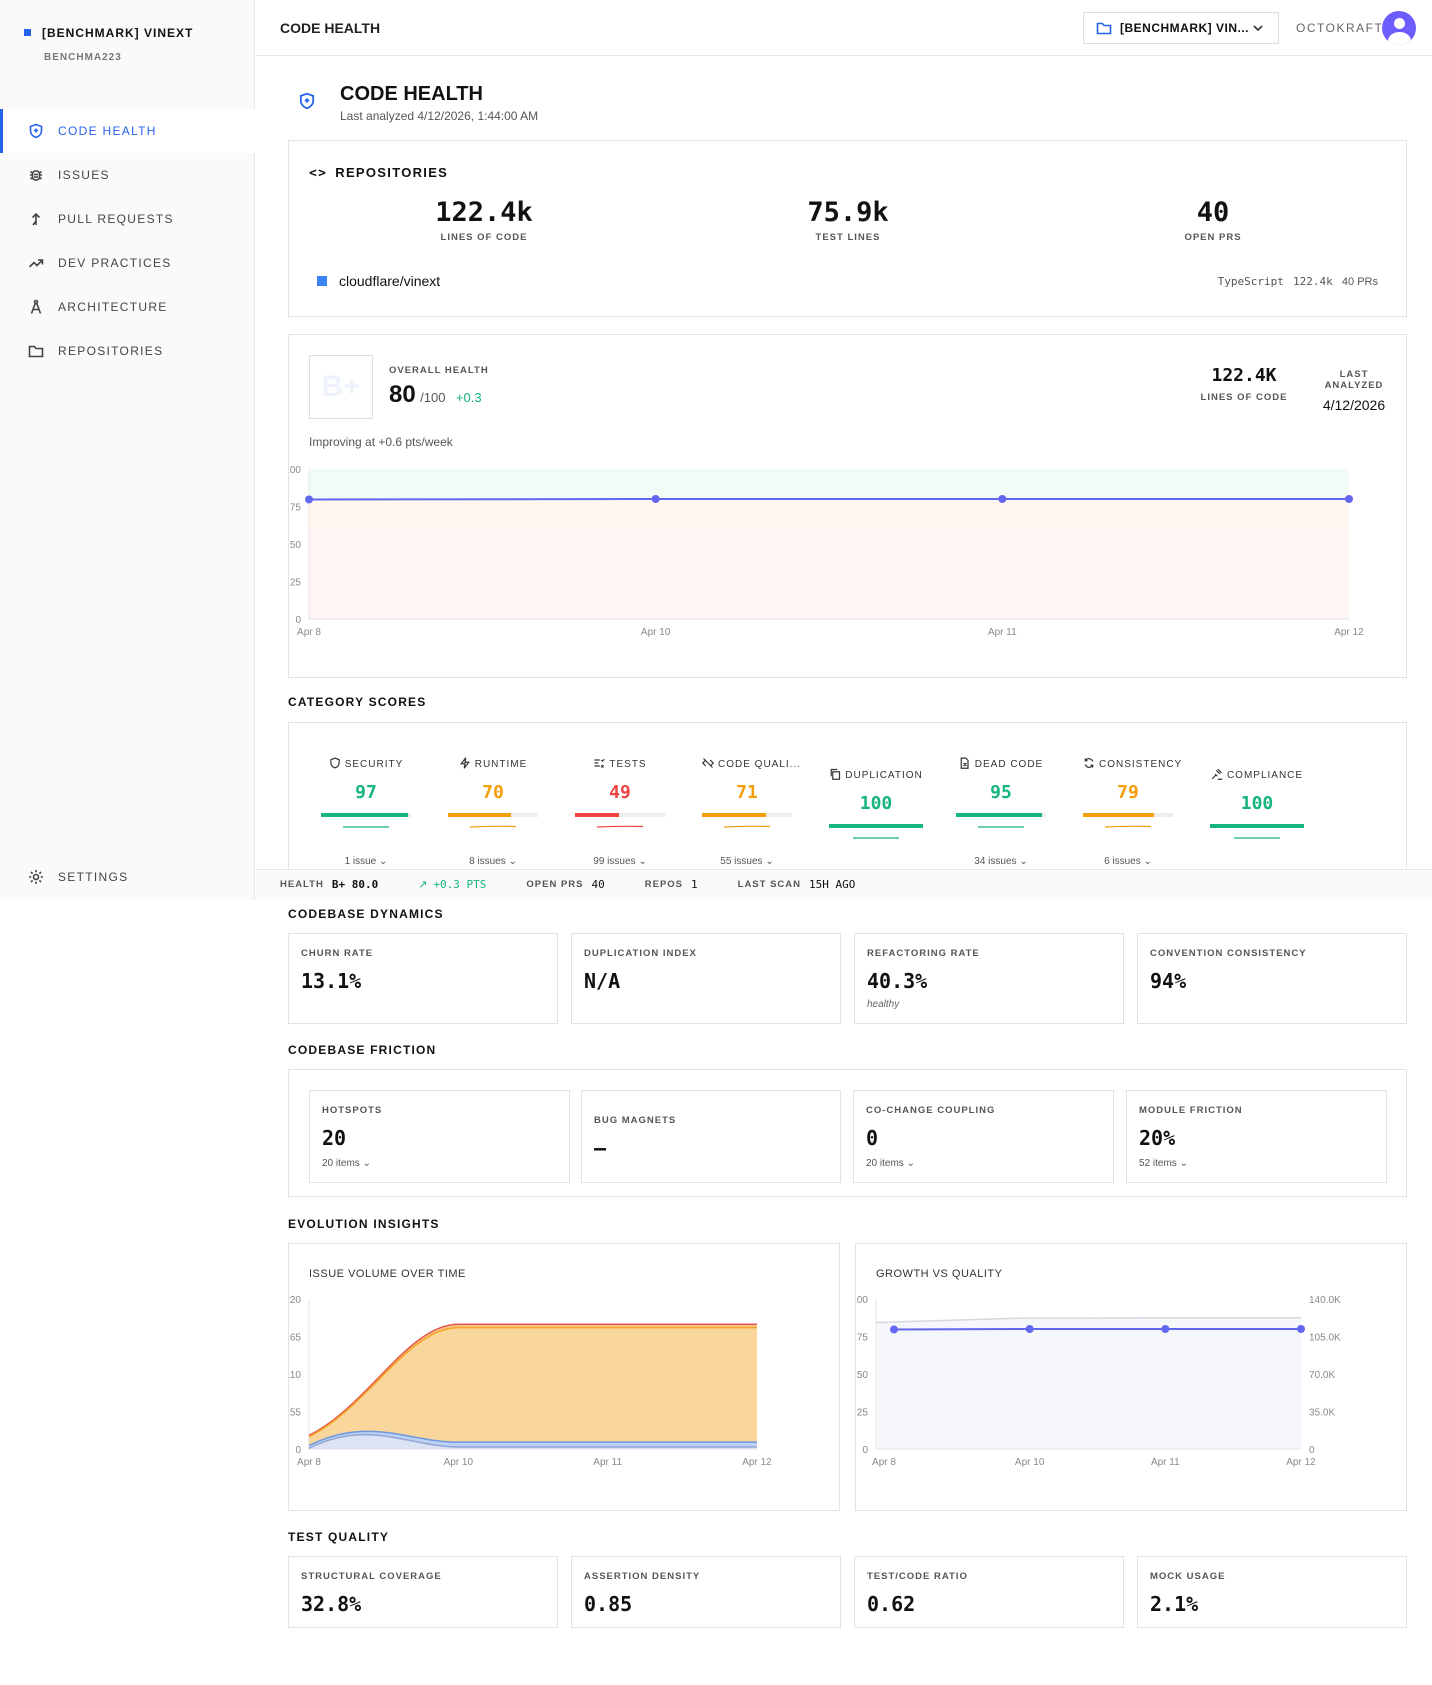  I want to click on friction-items-toggle: 52 items ⌄, so click(1256, 1163).